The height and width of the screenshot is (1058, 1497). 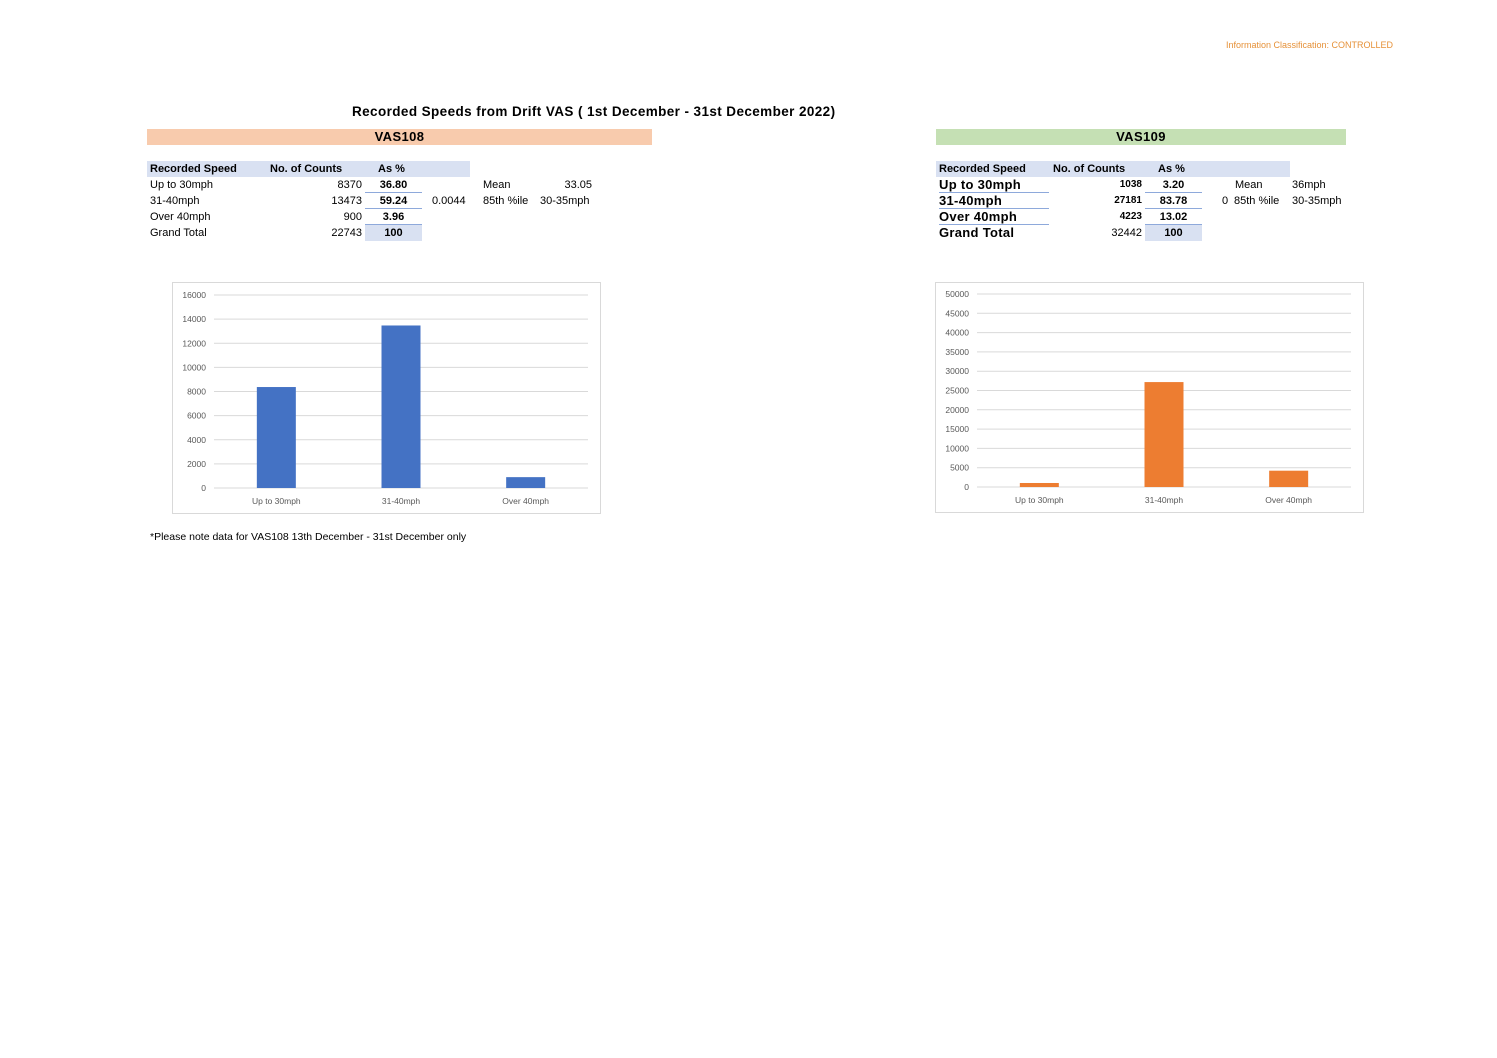 What do you see at coordinates (1128, 200) in the screenshot?
I see `vas109-row-count: 27181` at bounding box center [1128, 200].